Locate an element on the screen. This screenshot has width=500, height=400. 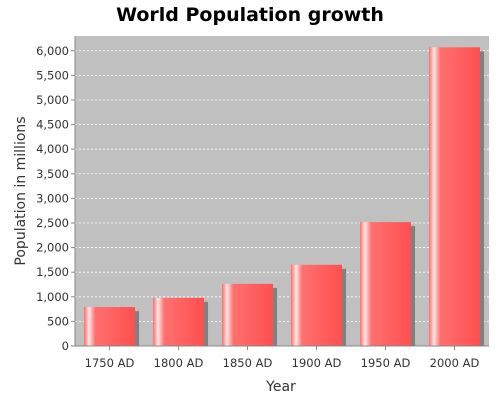
y-tick-label: 1,500 is located at coordinates (52, 272).